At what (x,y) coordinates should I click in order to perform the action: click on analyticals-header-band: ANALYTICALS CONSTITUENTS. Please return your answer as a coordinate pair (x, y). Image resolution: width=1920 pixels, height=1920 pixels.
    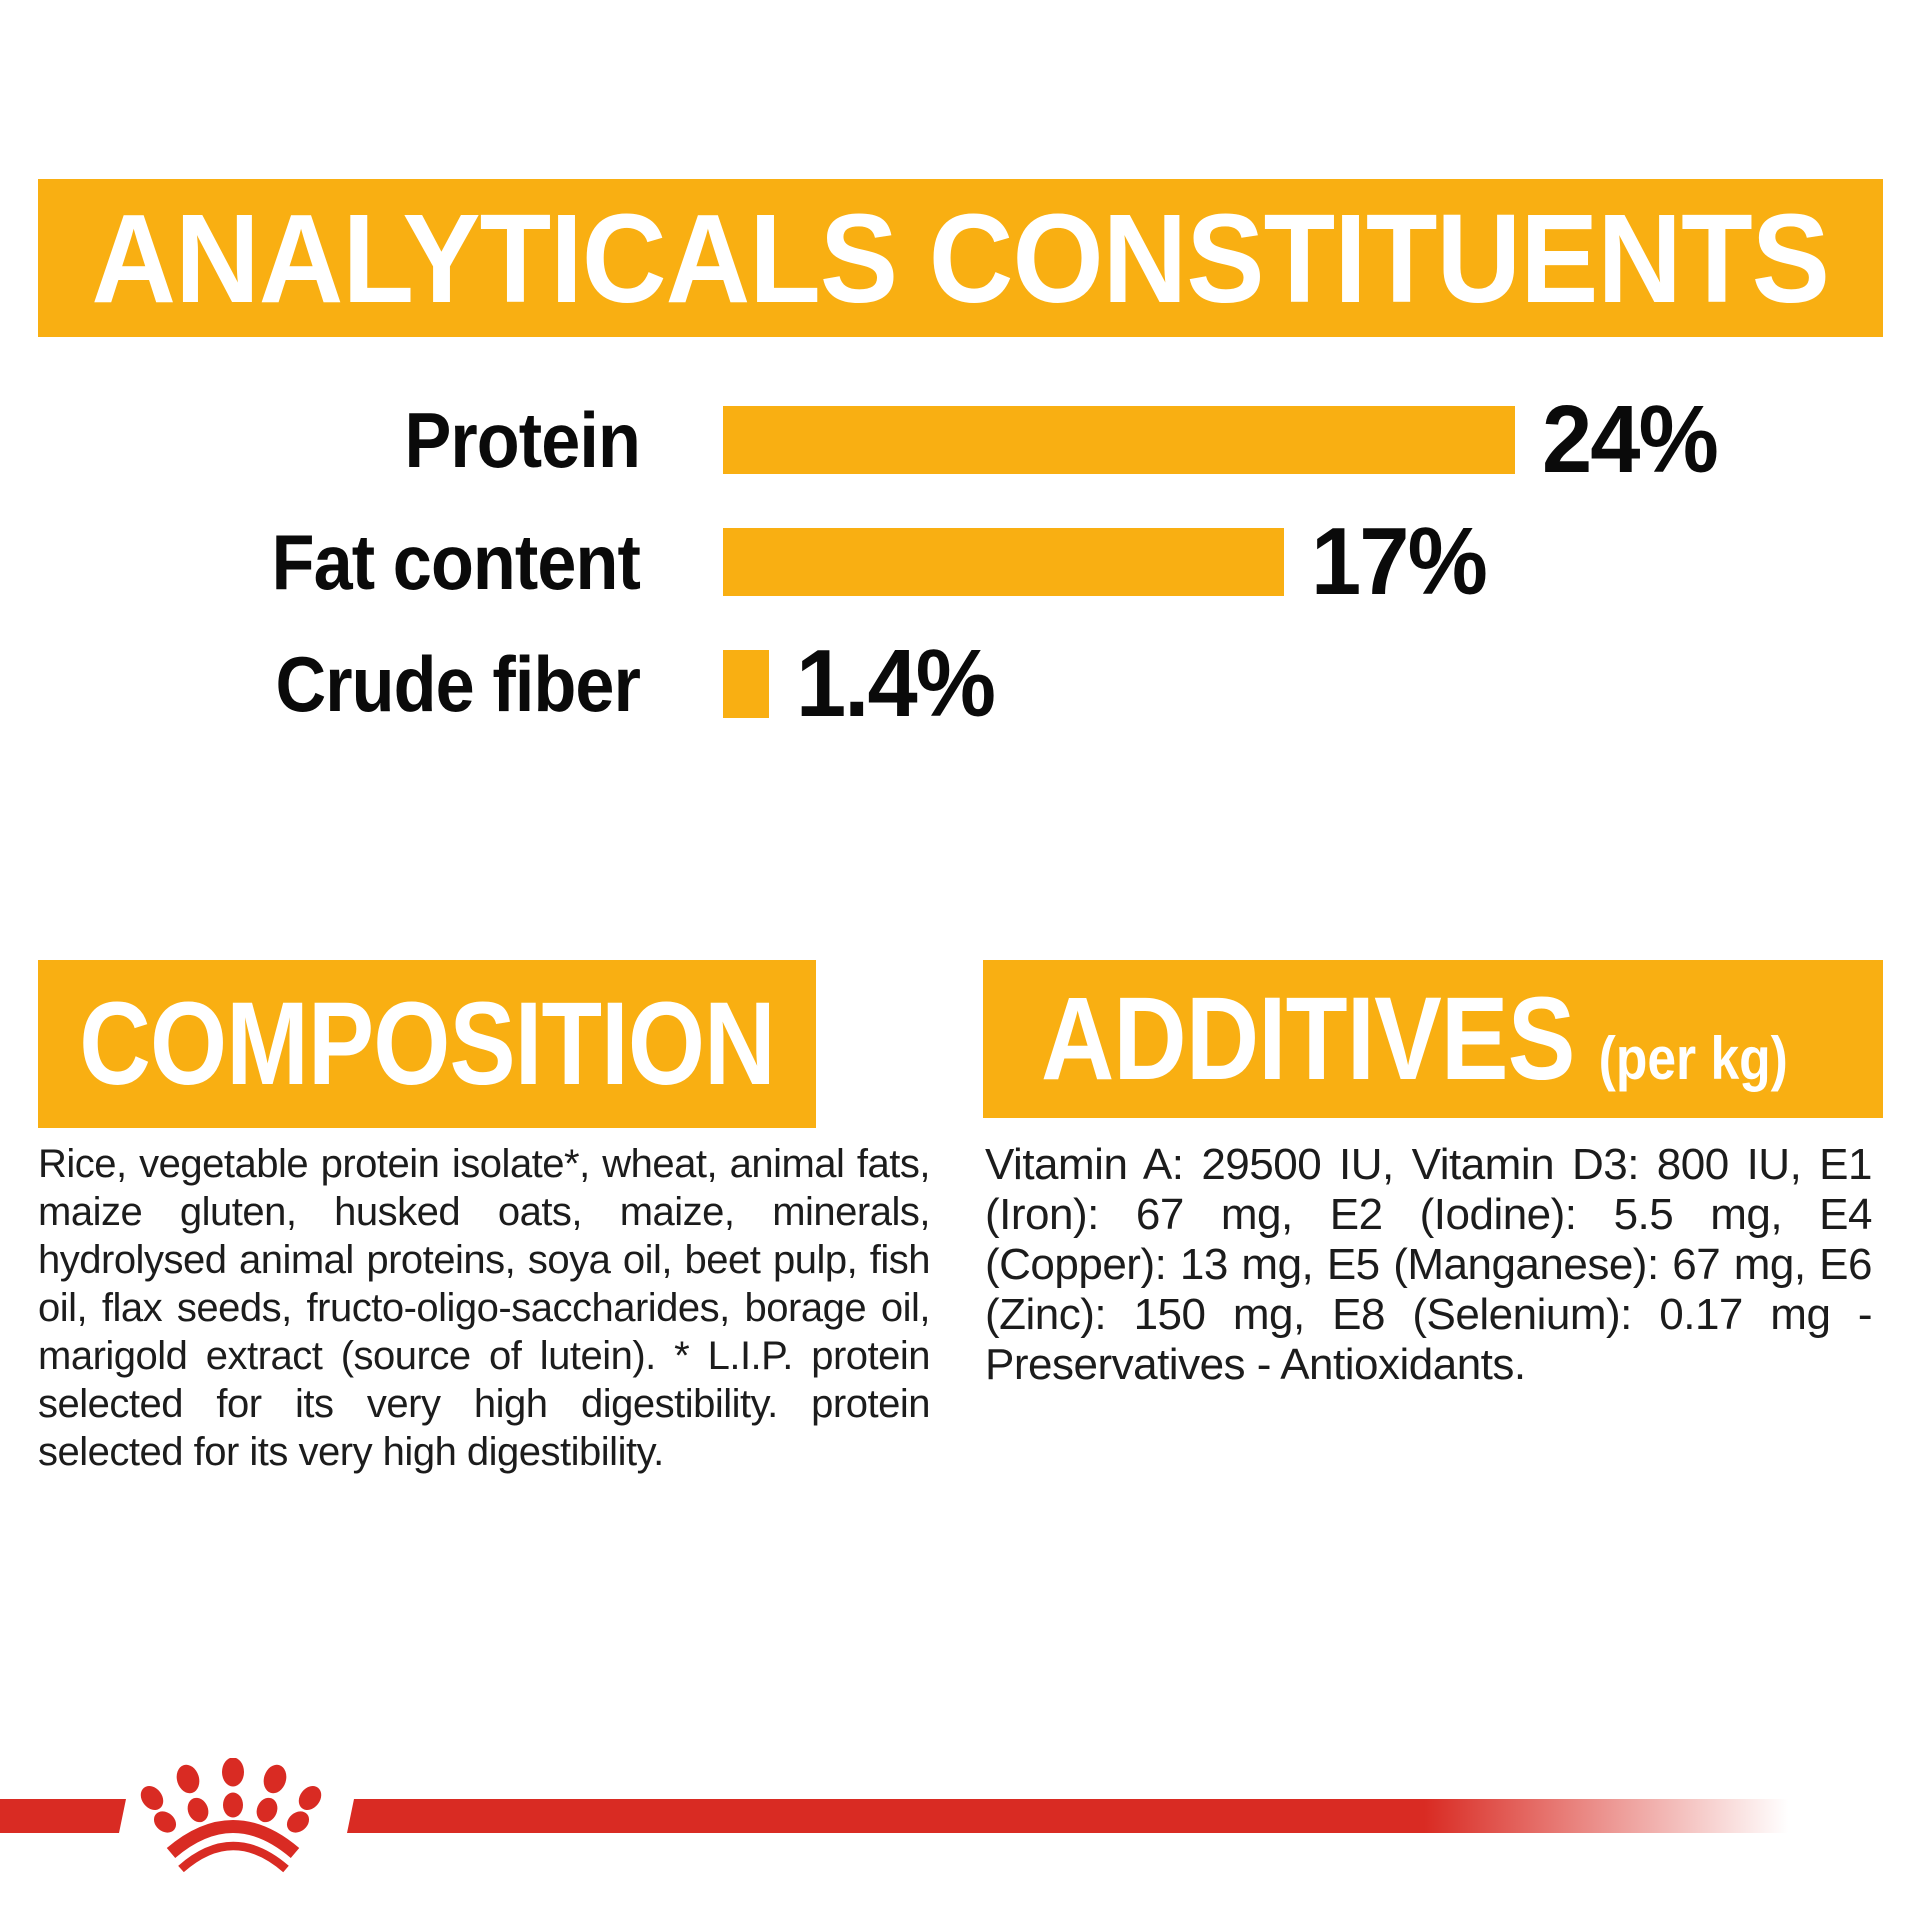
    Looking at the image, I should click on (960, 258).